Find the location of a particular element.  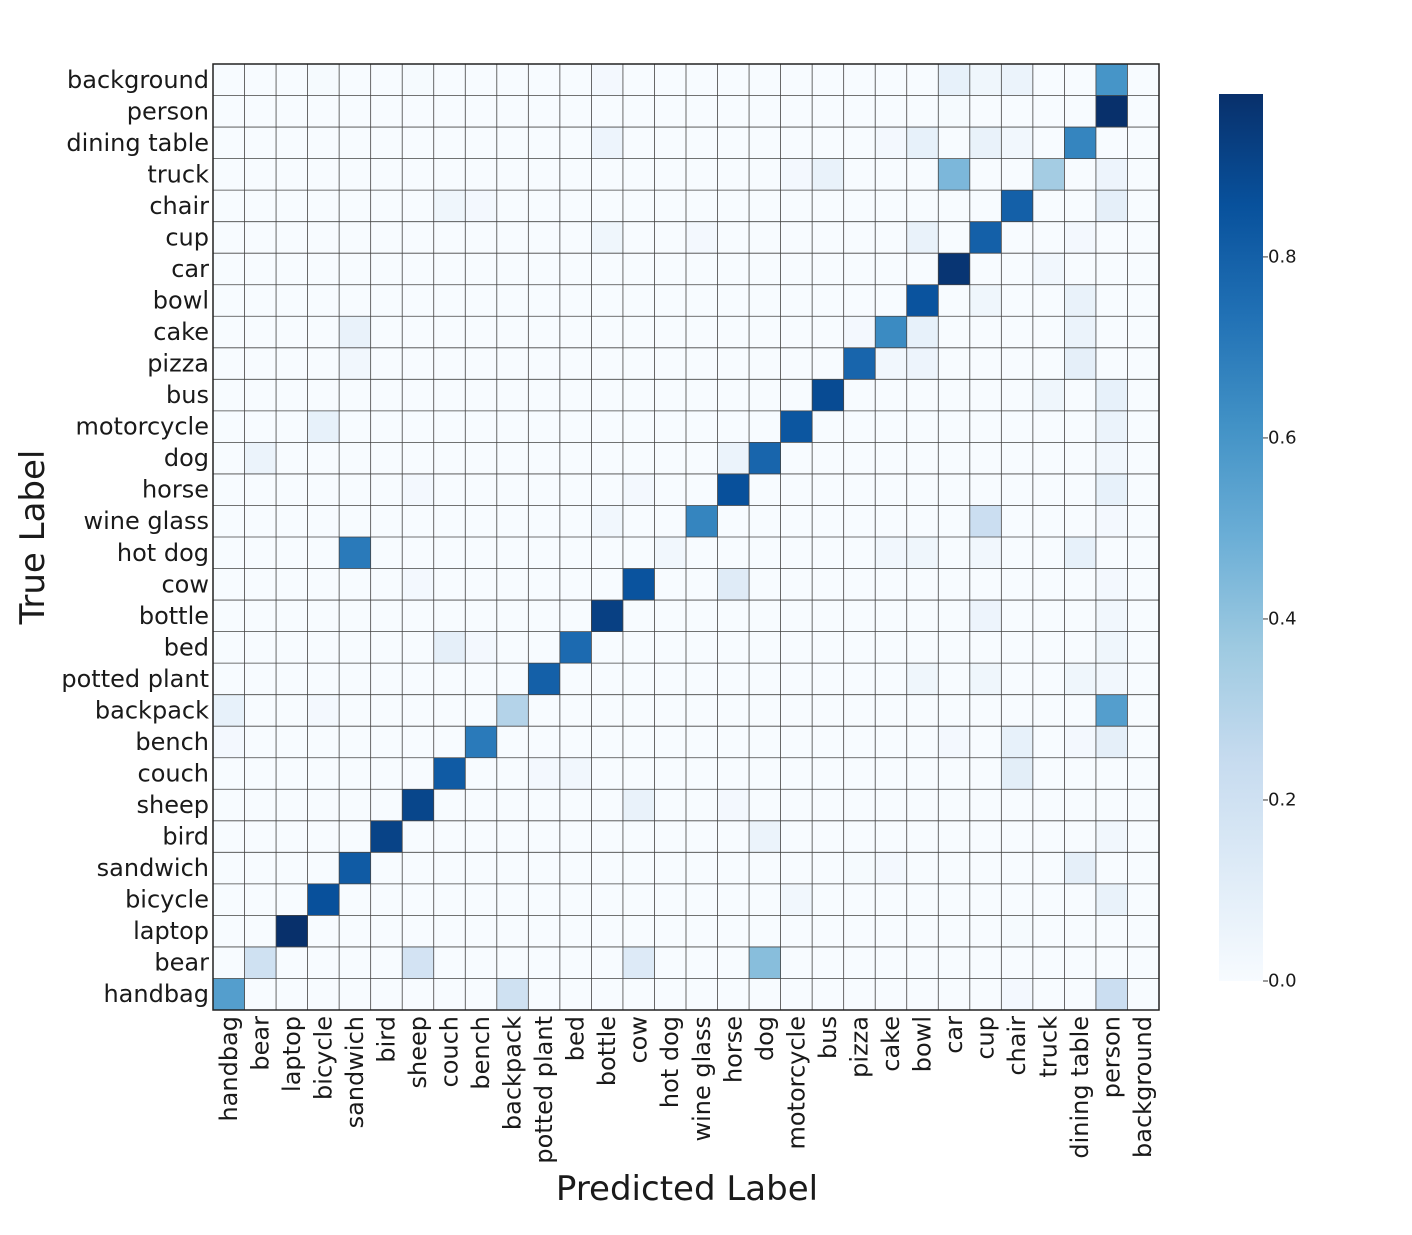

y-tick-label: bicycle is located at coordinates (167, 900).